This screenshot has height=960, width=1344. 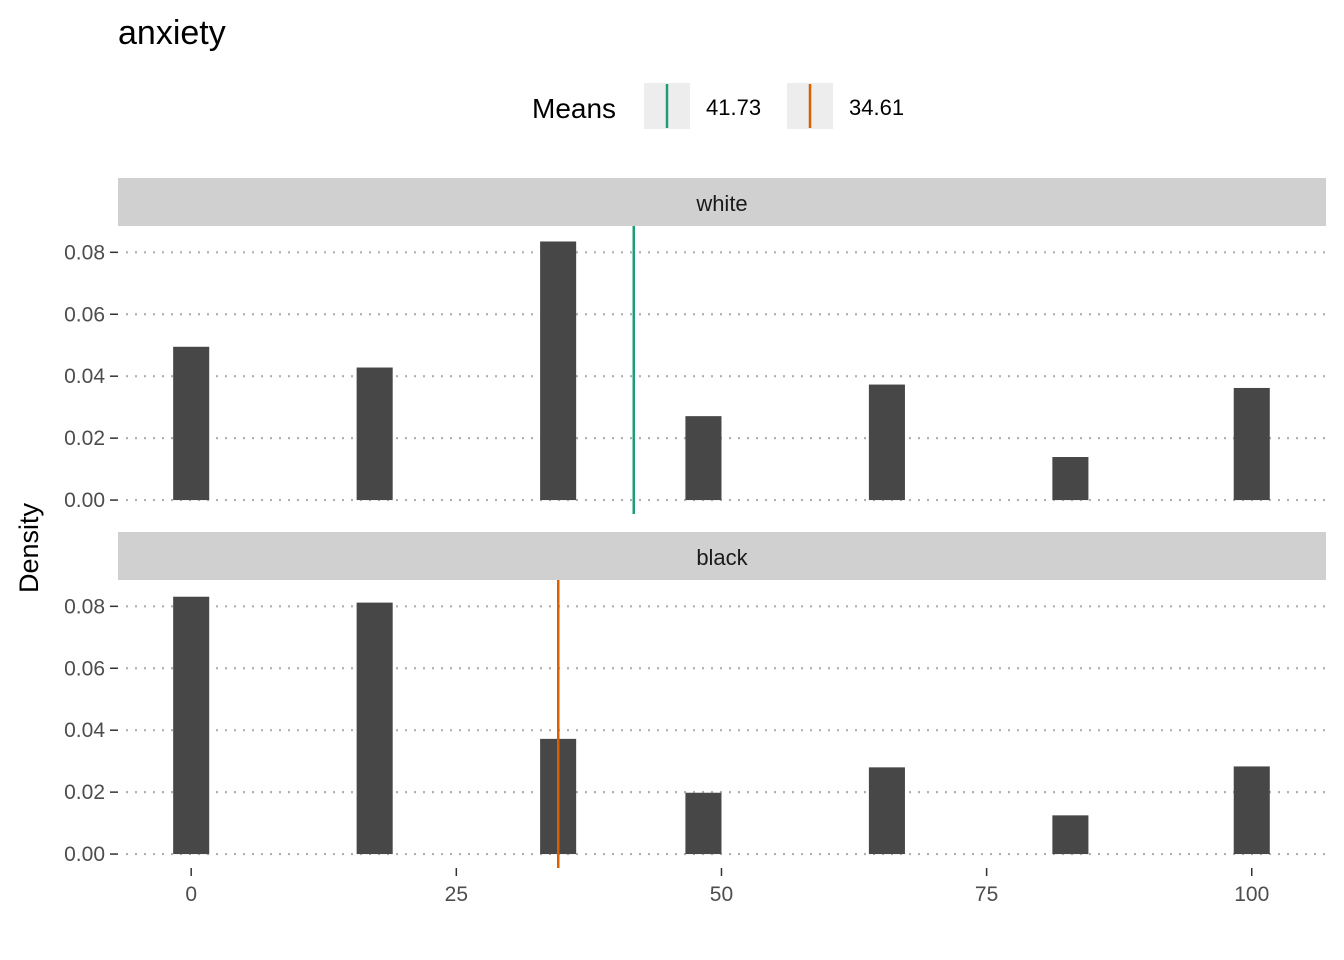 What do you see at coordinates (986, 894) in the screenshot?
I see `x-tick-label: 75` at bounding box center [986, 894].